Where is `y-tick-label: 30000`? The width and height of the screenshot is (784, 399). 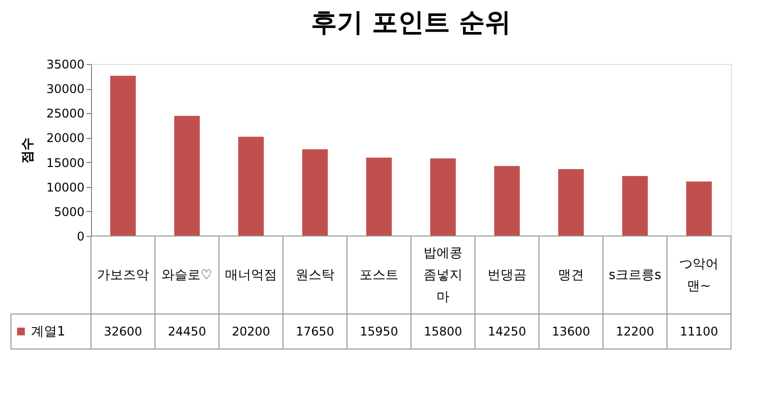 y-tick-label: 30000 is located at coordinates (65, 89).